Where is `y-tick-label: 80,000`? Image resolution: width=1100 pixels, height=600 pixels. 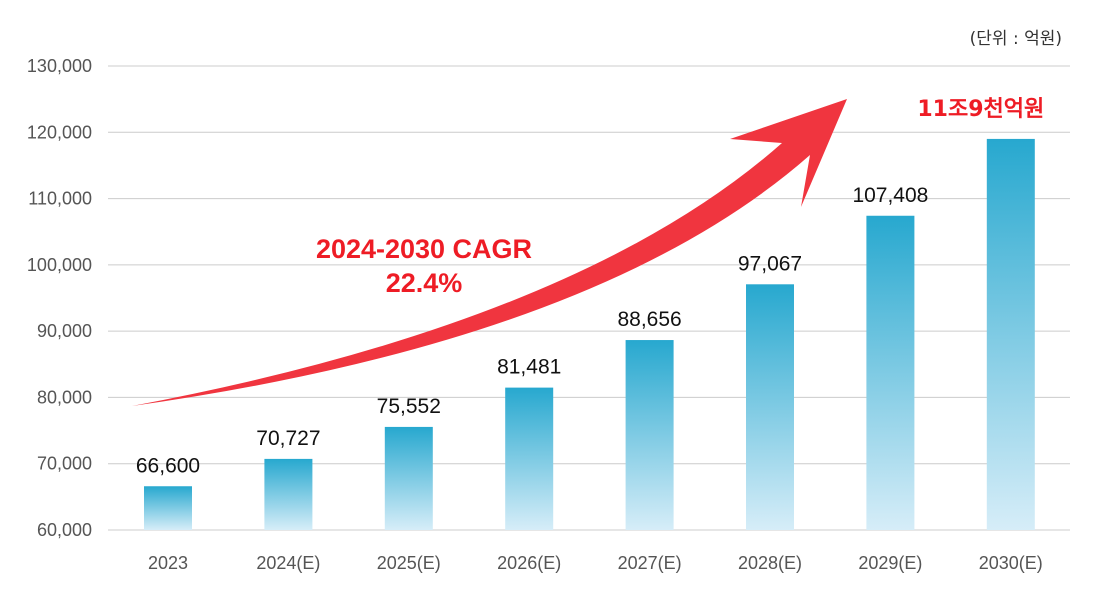 y-tick-label: 80,000 is located at coordinates (64, 397).